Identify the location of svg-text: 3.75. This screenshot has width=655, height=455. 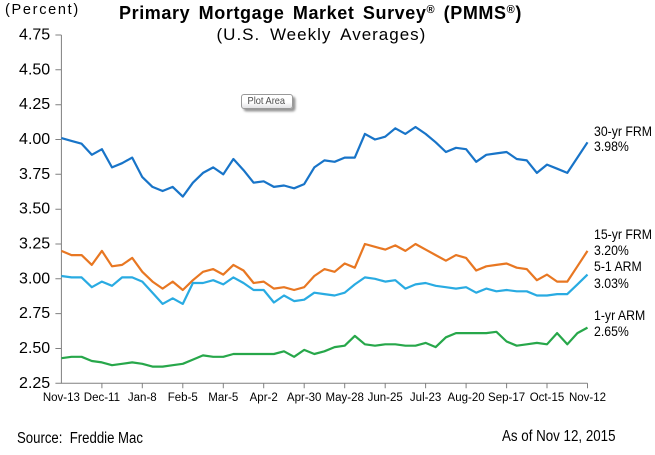
(34, 174).